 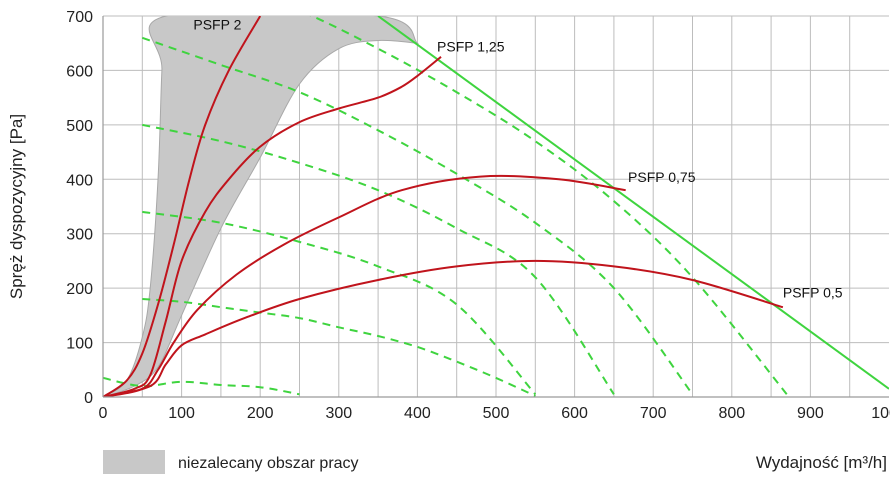 I want to click on curve-label: PSFP 0,5, so click(x=813, y=292).